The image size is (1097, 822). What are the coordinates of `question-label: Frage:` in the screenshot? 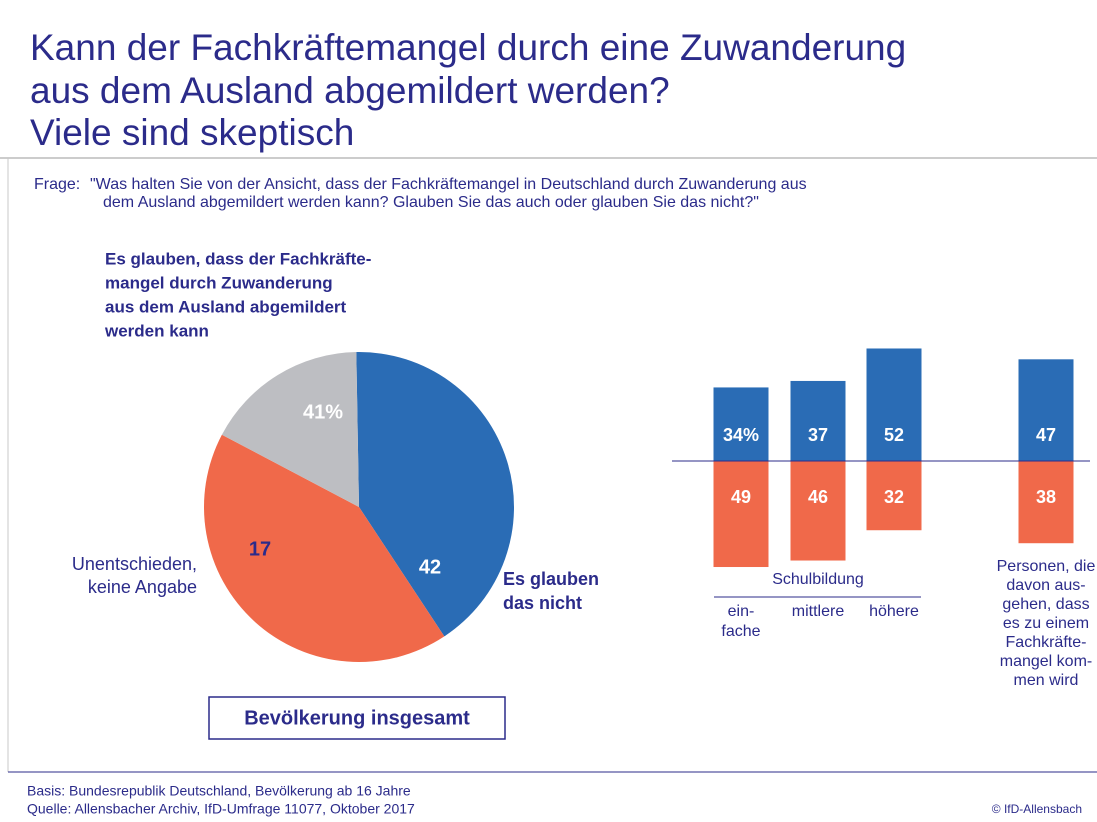 It's located at (57, 184).